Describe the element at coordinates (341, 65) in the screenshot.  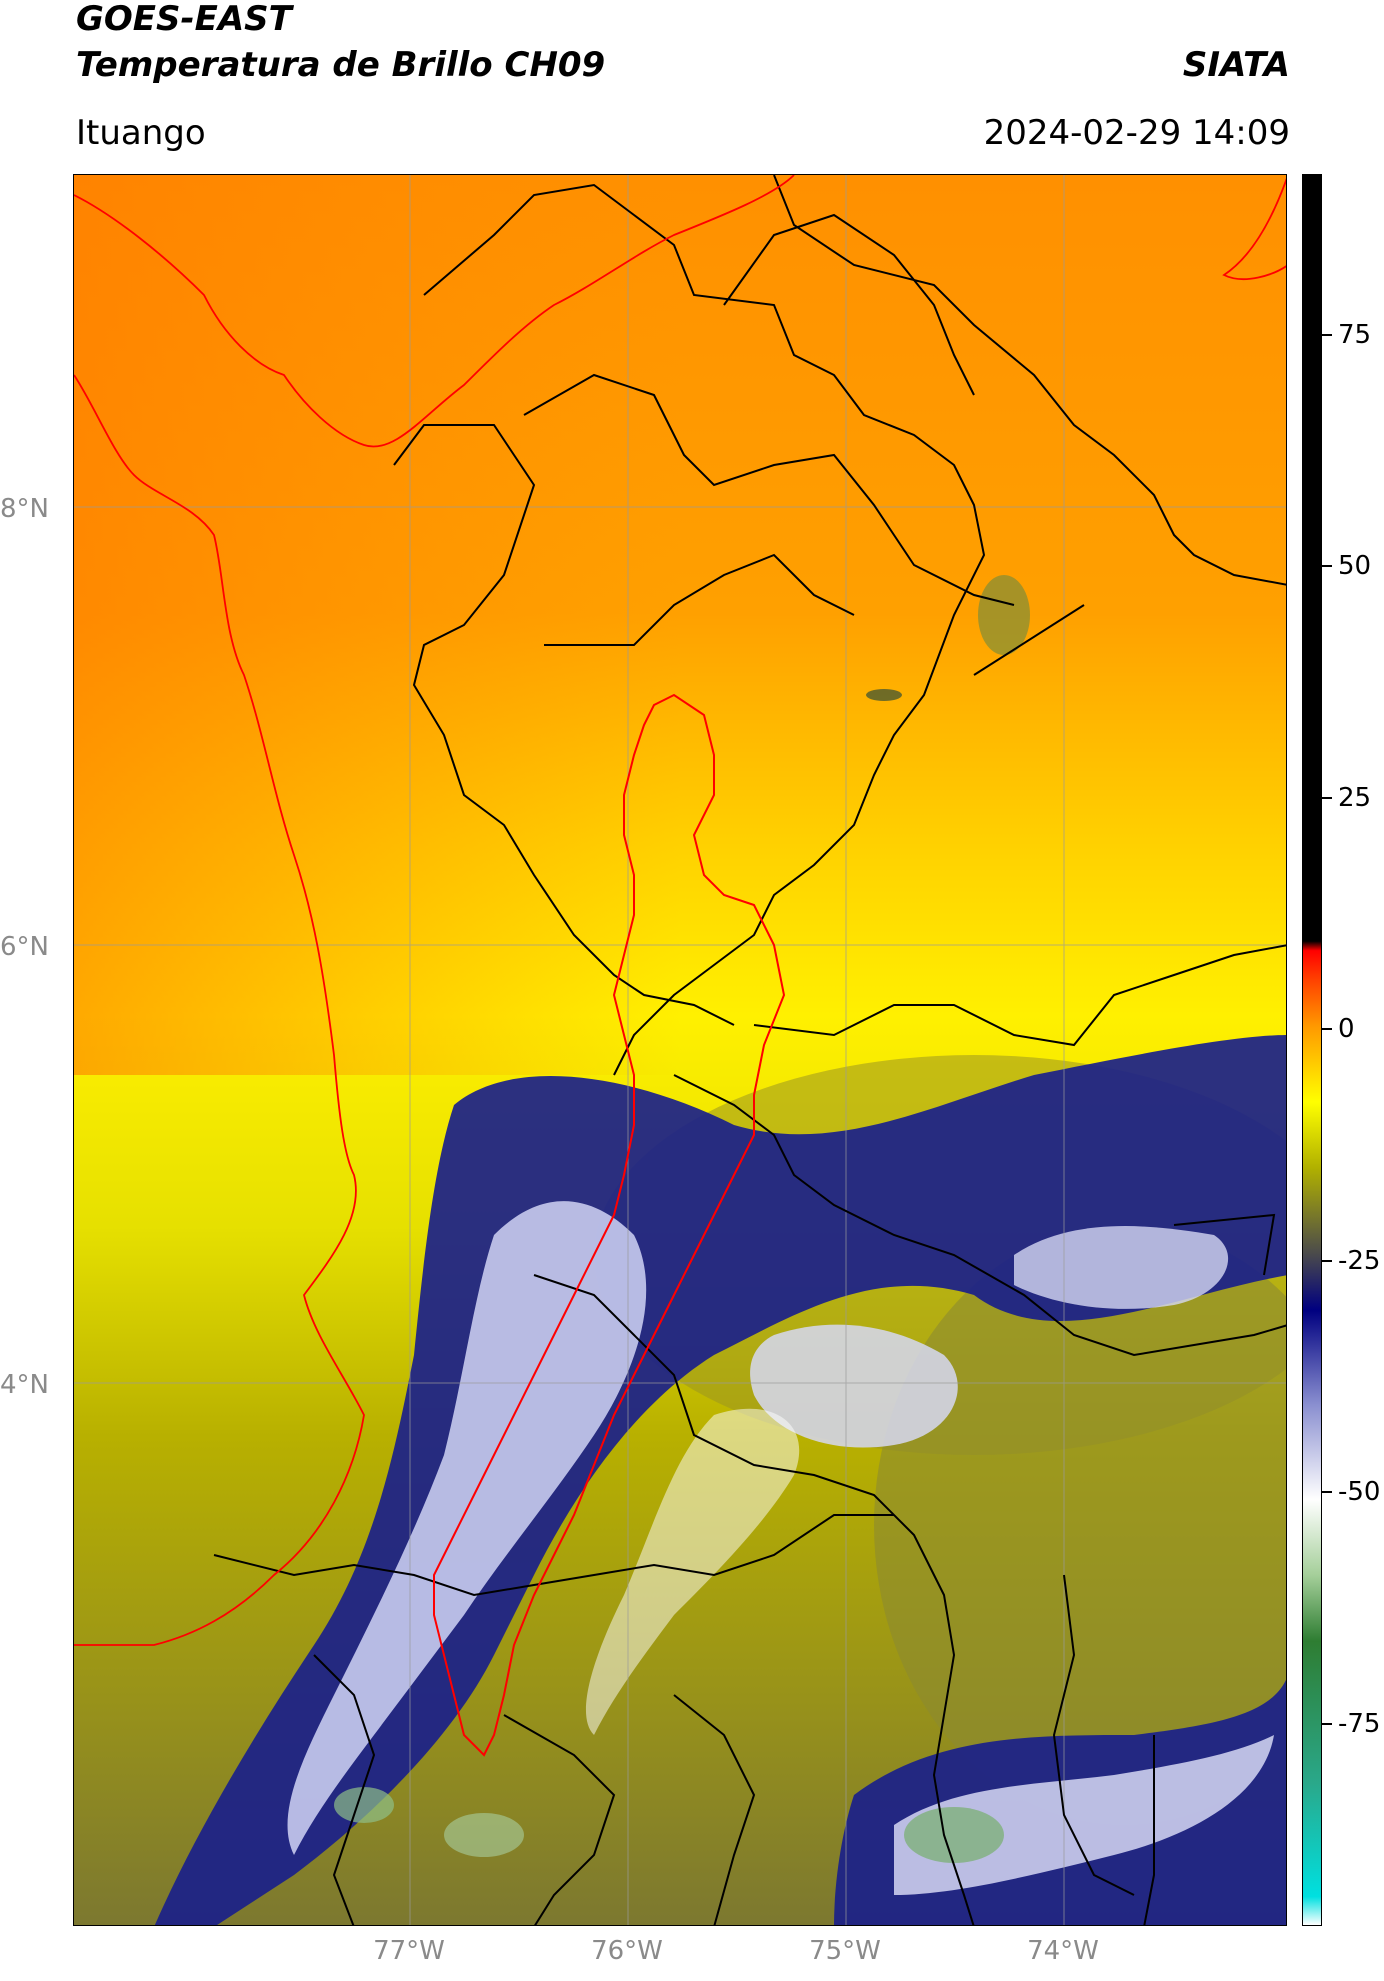
I see `title-product: Temperatura de Brillo CH09` at that location.